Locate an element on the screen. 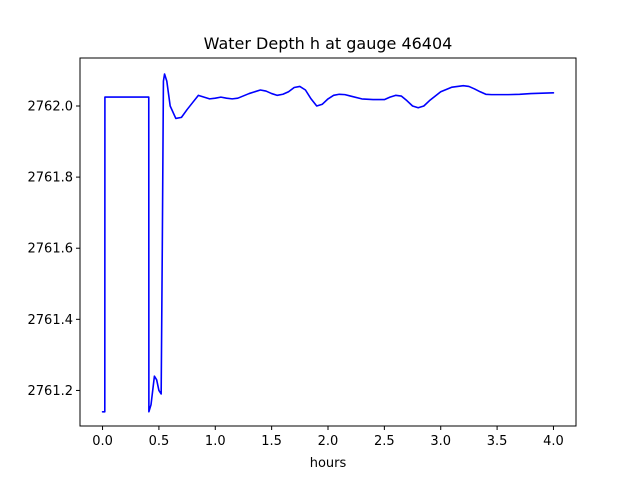  y-tick-label: 2761.2 is located at coordinates (51, 391).